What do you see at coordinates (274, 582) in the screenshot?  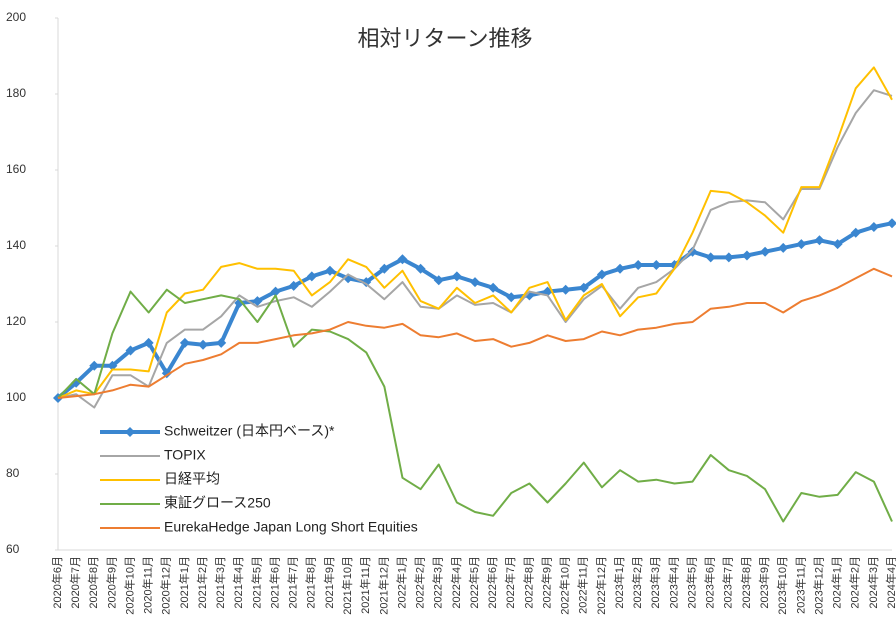 I see `x-tick-label: 2021年6月` at bounding box center [274, 582].